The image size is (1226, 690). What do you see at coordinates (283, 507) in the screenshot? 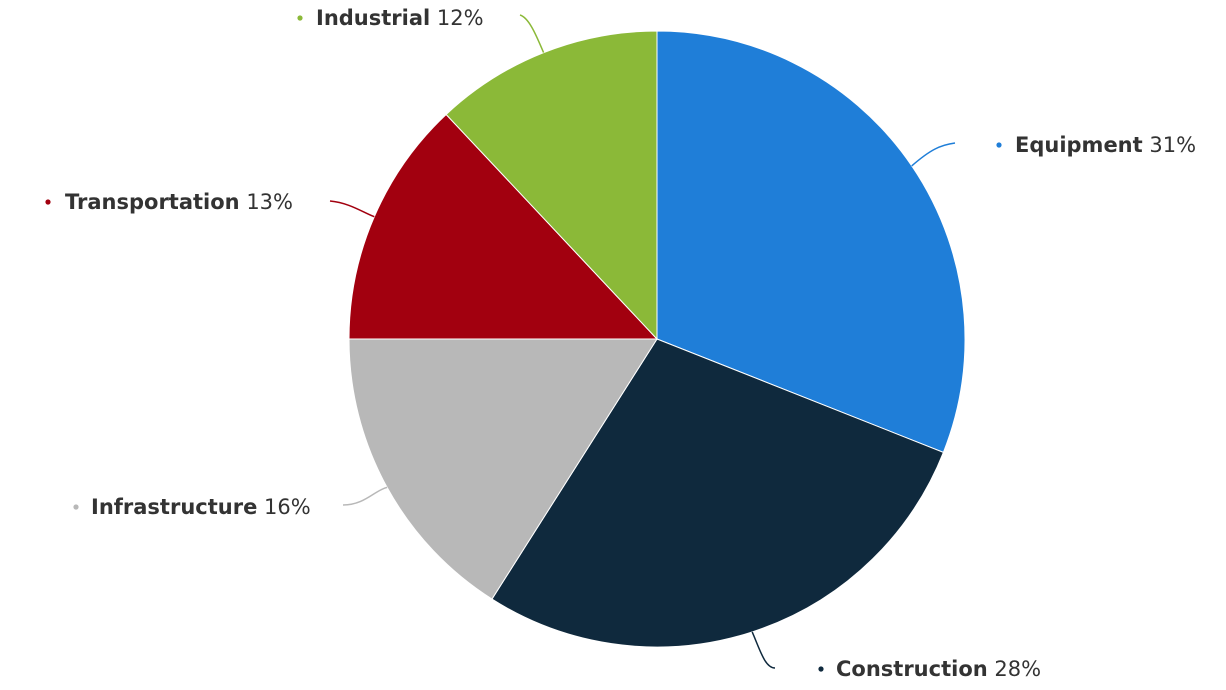
I see `data-label-value: 16%` at bounding box center [283, 507].